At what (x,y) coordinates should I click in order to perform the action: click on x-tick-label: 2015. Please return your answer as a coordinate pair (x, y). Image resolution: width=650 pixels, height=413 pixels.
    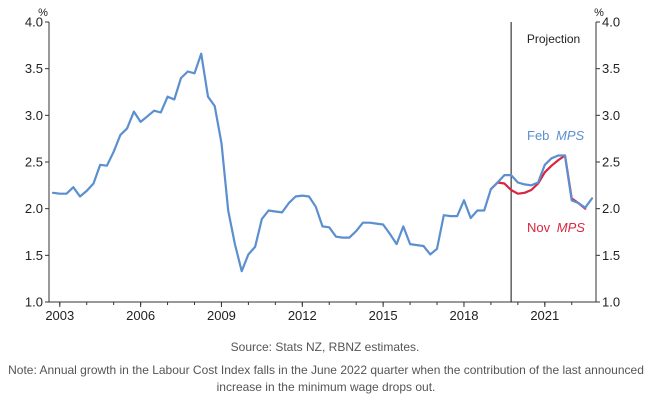
    Looking at the image, I should click on (383, 315).